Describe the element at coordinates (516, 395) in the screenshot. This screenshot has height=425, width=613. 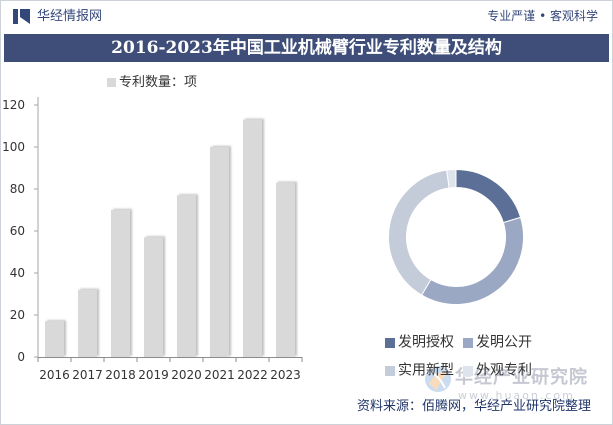
I see `watermark-url: www.huaon.com` at that location.